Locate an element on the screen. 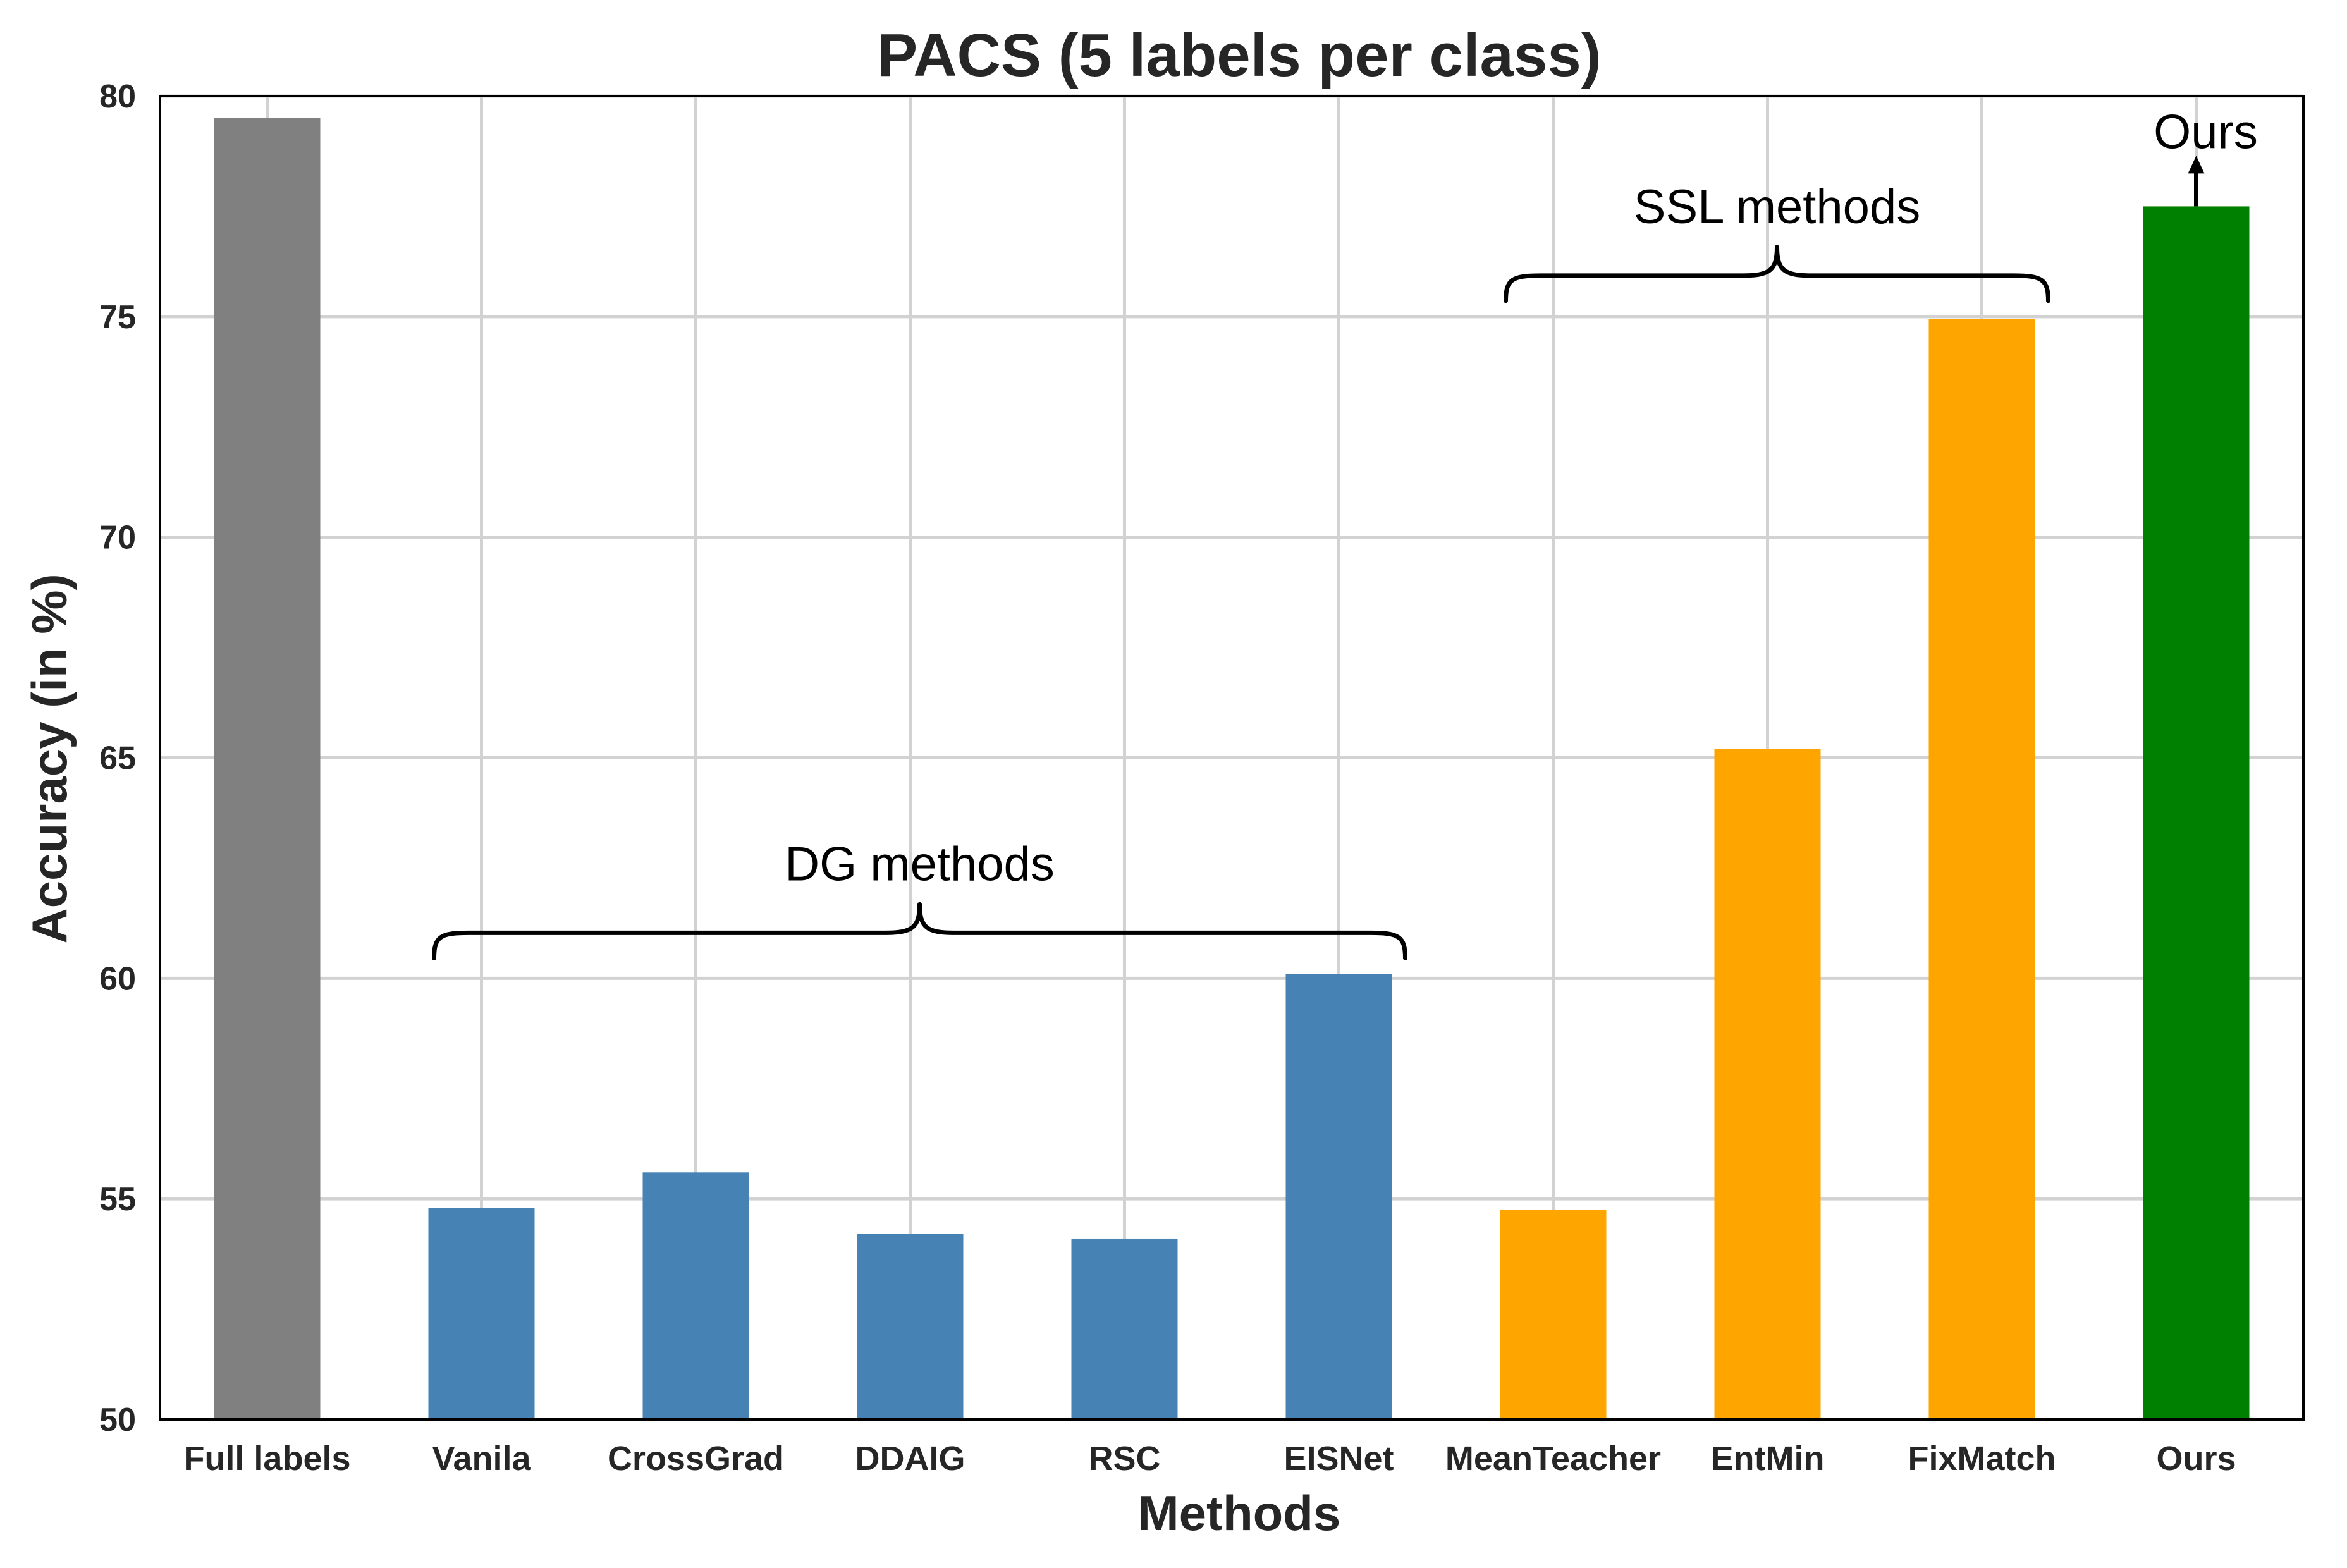 The height and width of the screenshot is (1568, 2347). chart-title: PACS (5 labels per class) is located at coordinates (1239, 55).